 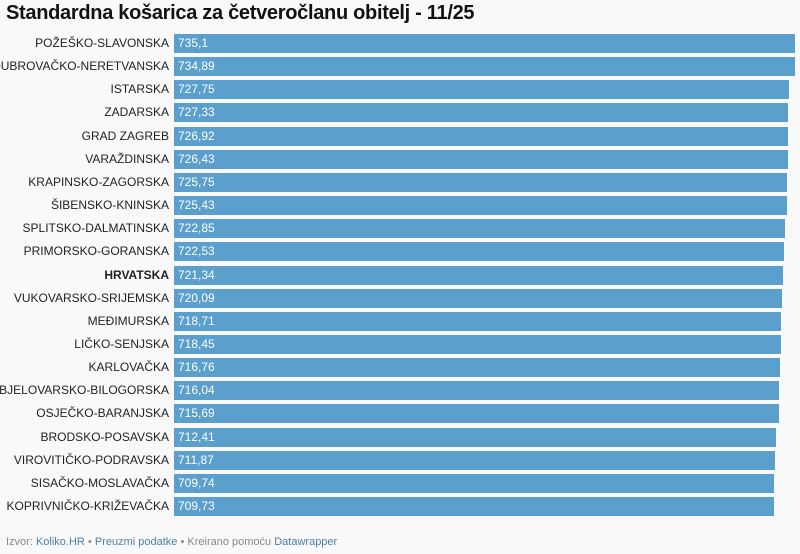 I want to click on value-label: 715,69, so click(x=196, y=413).